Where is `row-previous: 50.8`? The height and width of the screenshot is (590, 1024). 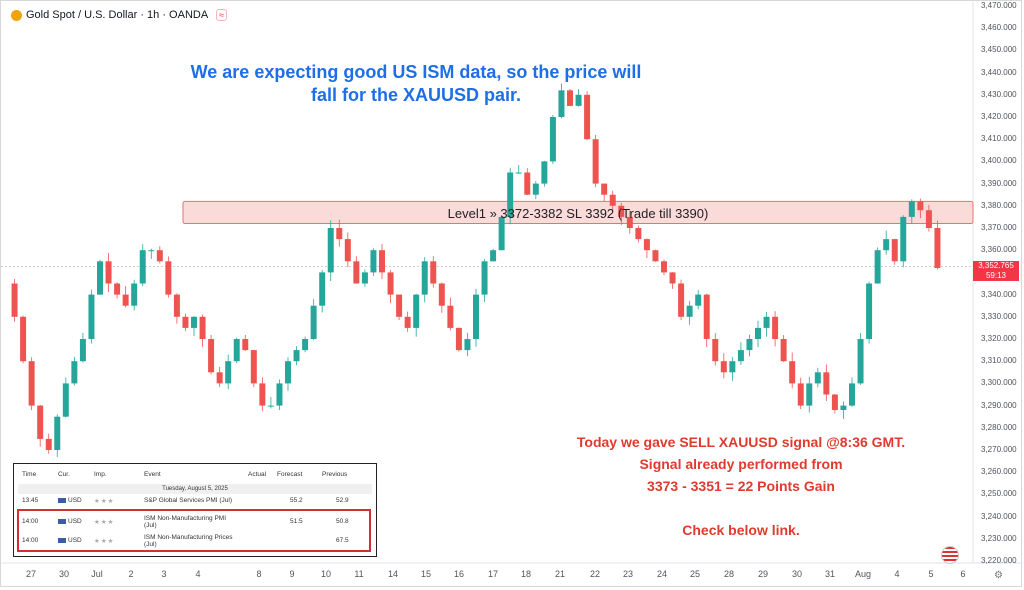
row-previous: 50.8 is located at coordinates (342, 521).